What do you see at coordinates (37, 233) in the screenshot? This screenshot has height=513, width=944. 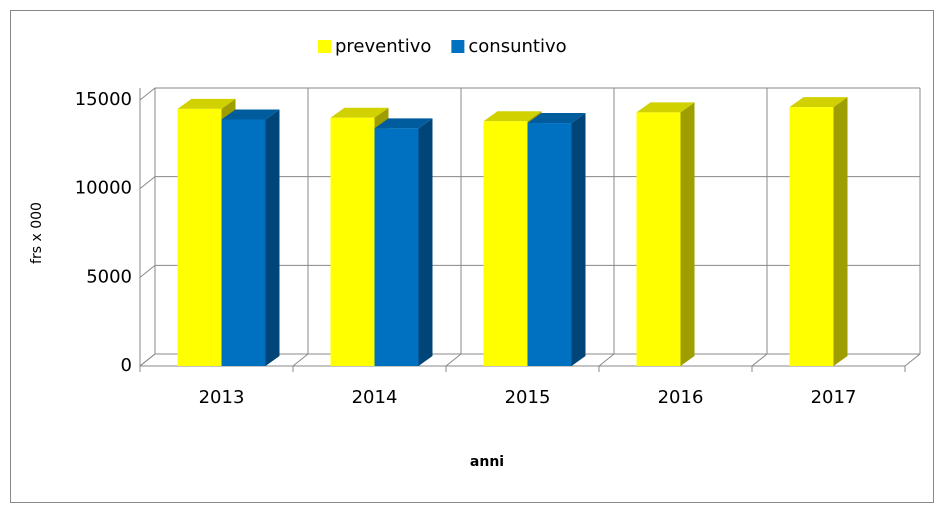 I see `y-axis-title: frs x 000` at bounding box center [37, 233].